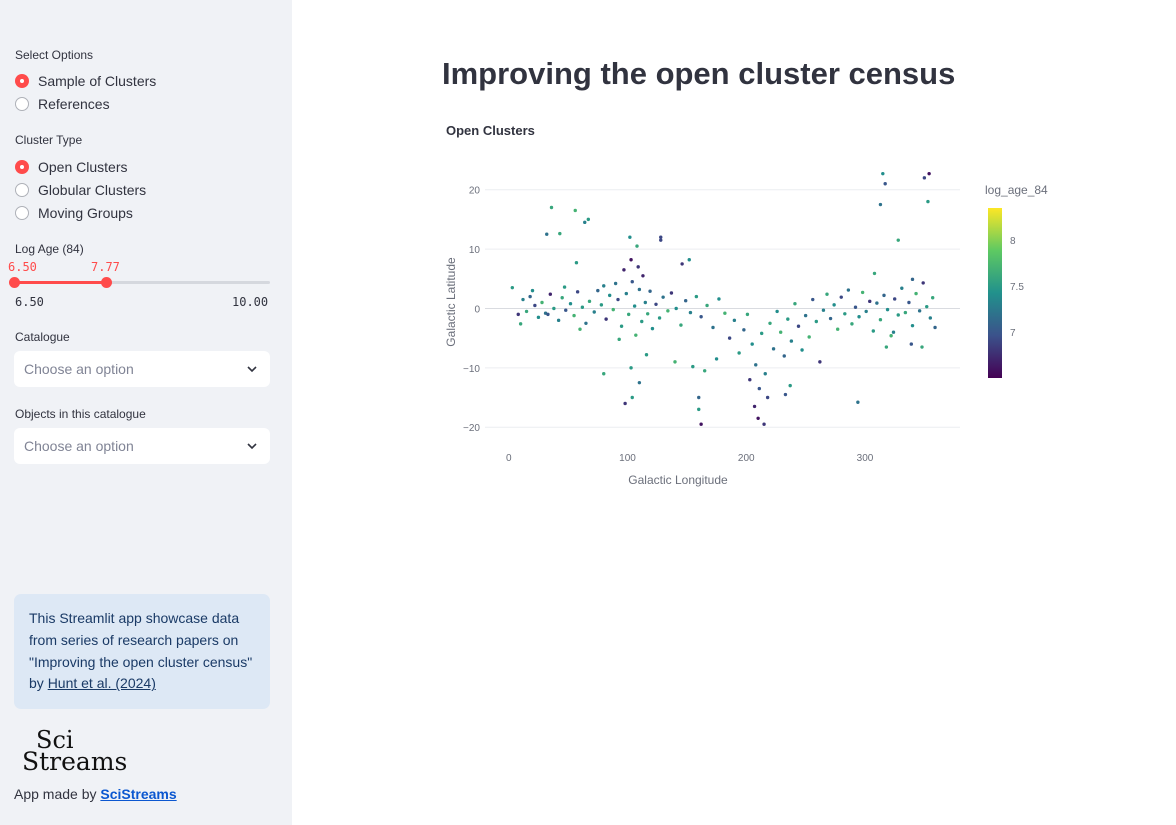  I want to click on data-points, so click(723, 298).